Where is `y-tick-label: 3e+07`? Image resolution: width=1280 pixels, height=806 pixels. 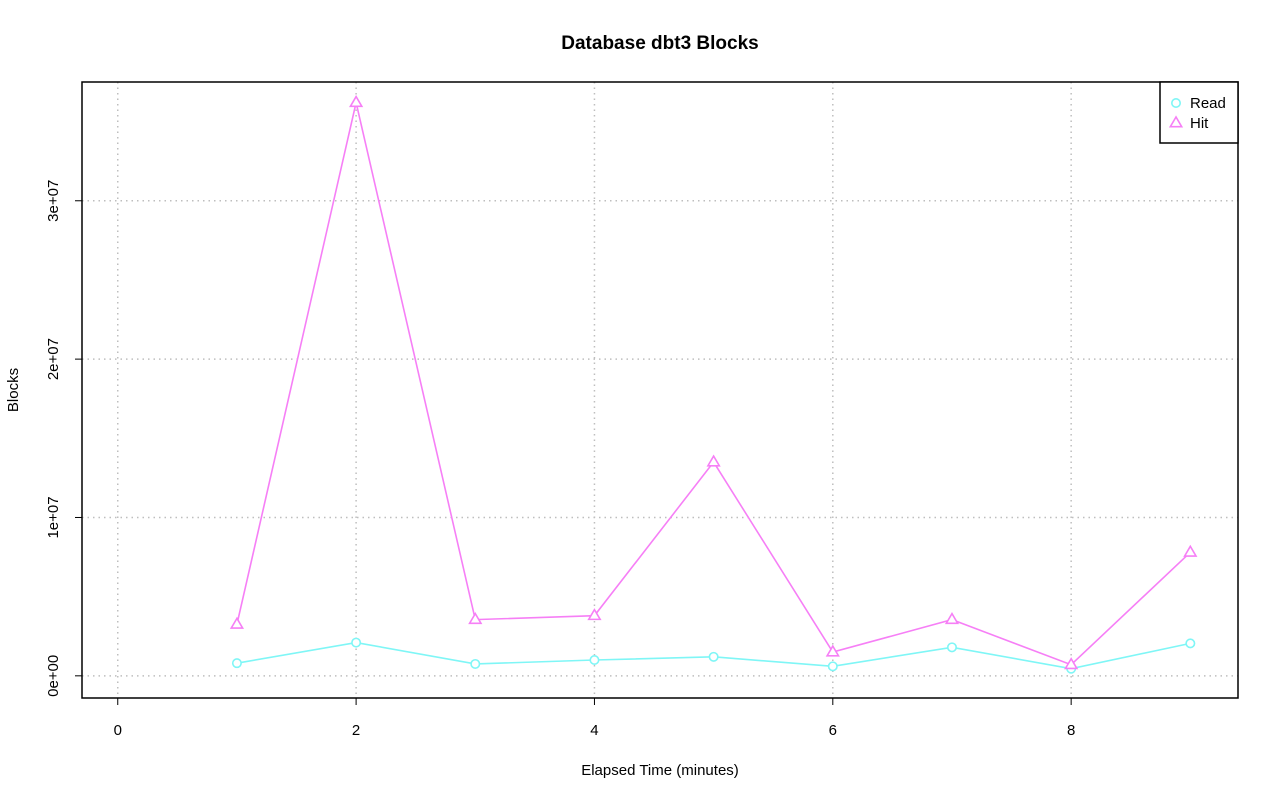 y-tick-label: 3e+07 is located at coordinates (53, 201).